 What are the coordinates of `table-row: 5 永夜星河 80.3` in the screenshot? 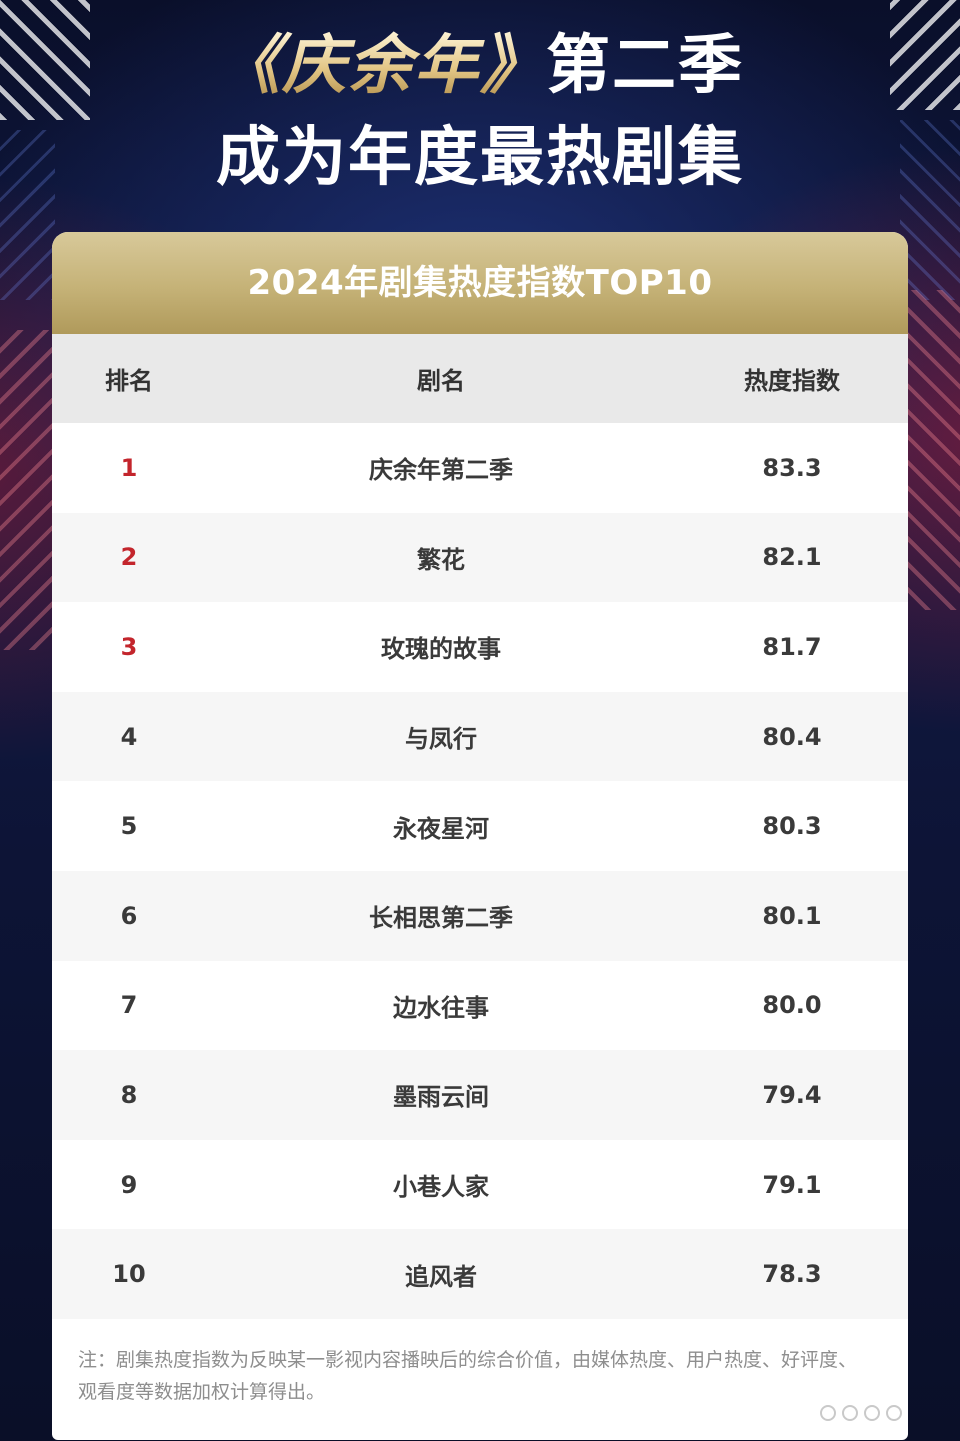 It's located at (480, 826).